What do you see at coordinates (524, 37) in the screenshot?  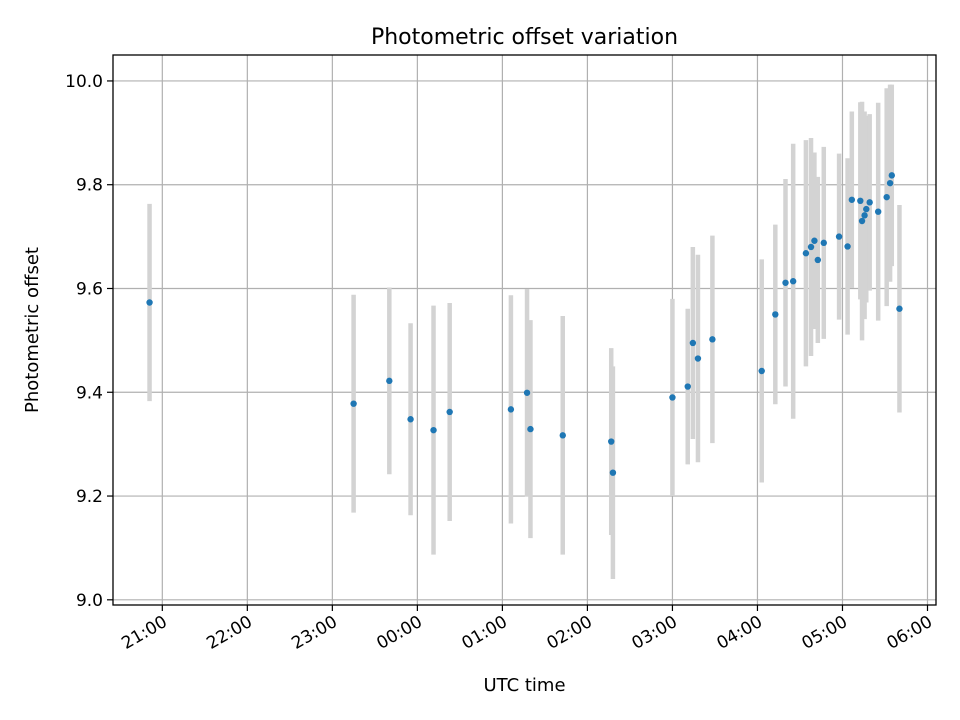 I see `chart-title: Photometric offset variation` at bounding box center [524, 37].